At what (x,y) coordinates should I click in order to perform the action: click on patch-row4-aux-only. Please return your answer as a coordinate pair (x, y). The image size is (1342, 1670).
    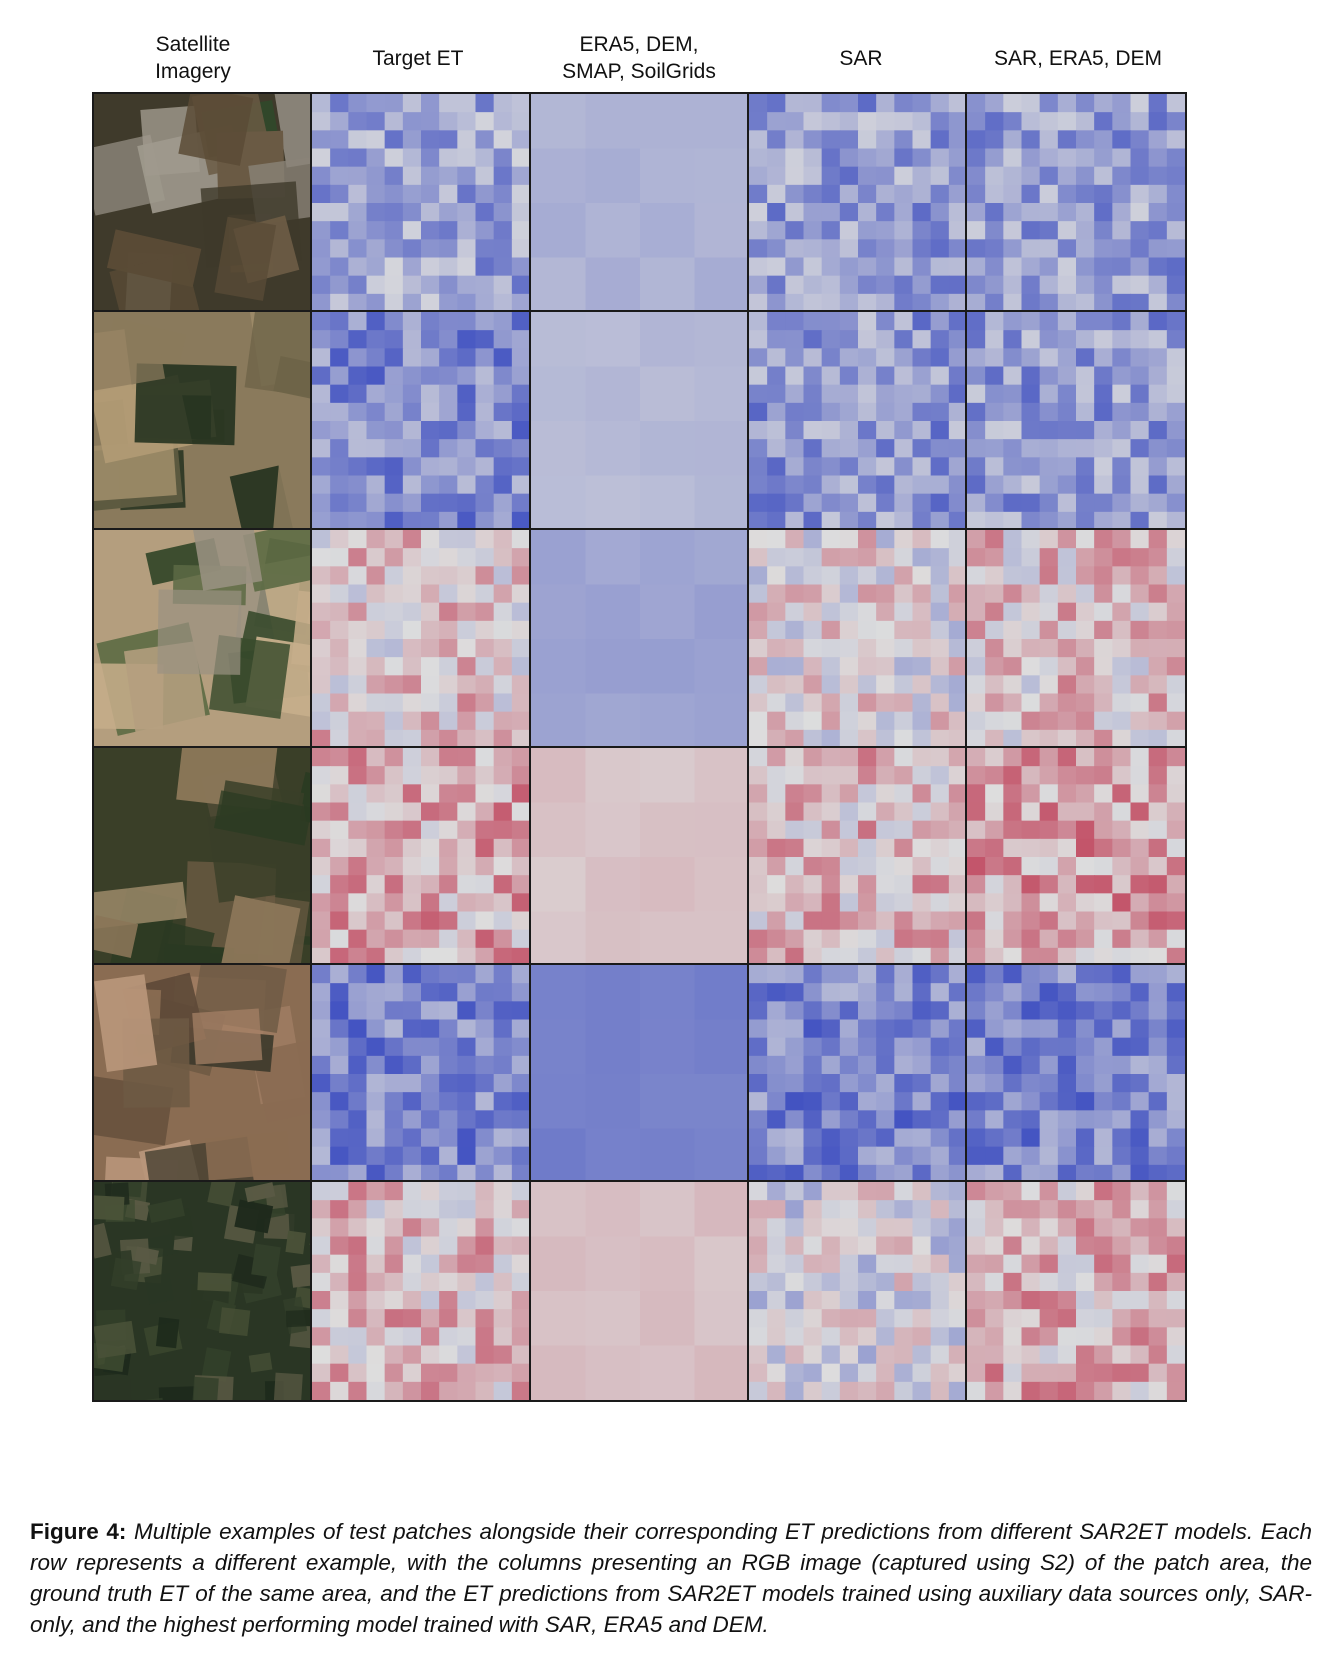
    Looking at the image, I should click on (640, 857).